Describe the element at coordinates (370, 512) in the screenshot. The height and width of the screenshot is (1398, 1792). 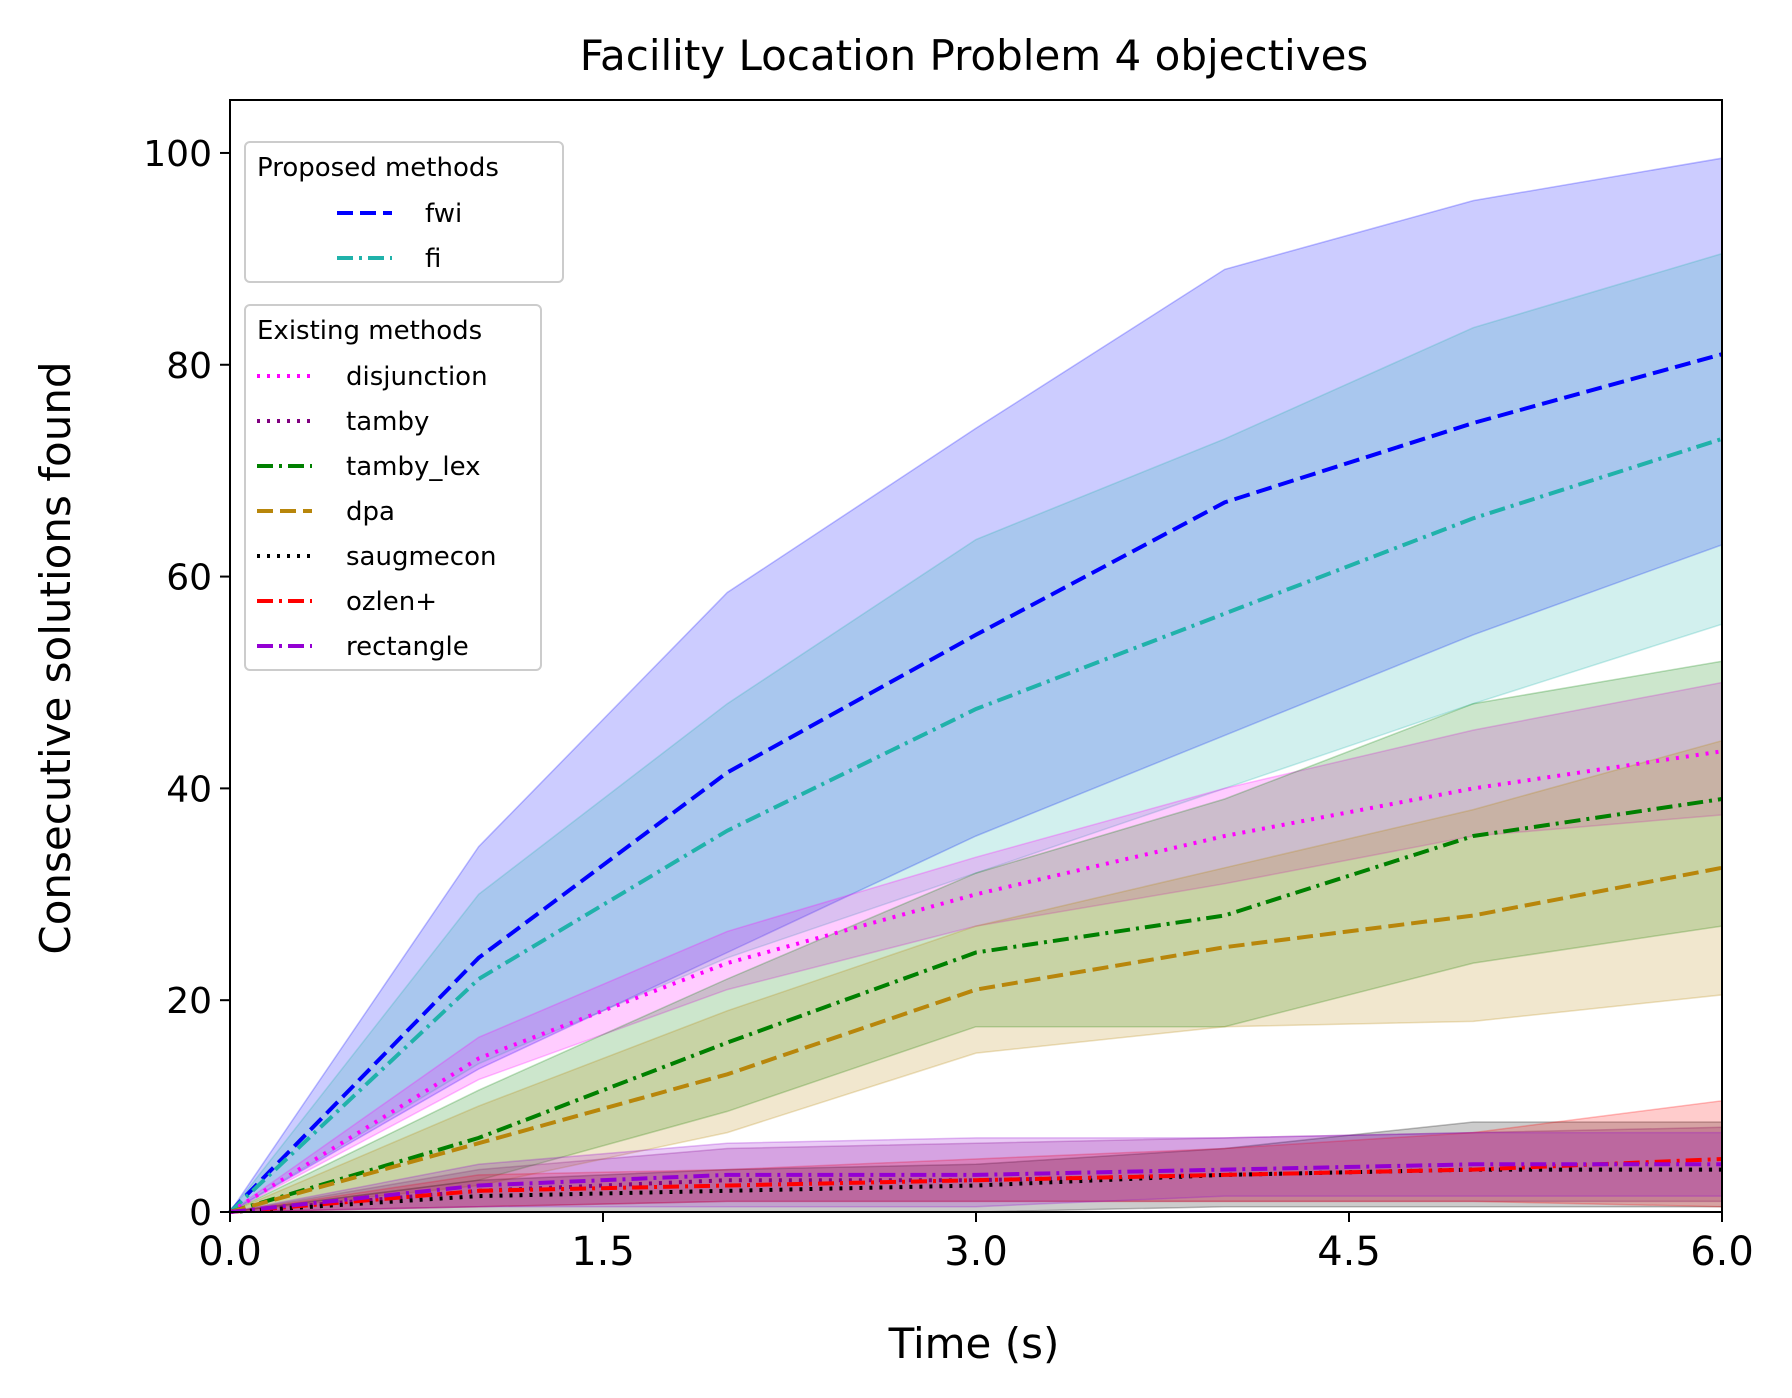
I see `legend-label-dpa: dpa` at that location.